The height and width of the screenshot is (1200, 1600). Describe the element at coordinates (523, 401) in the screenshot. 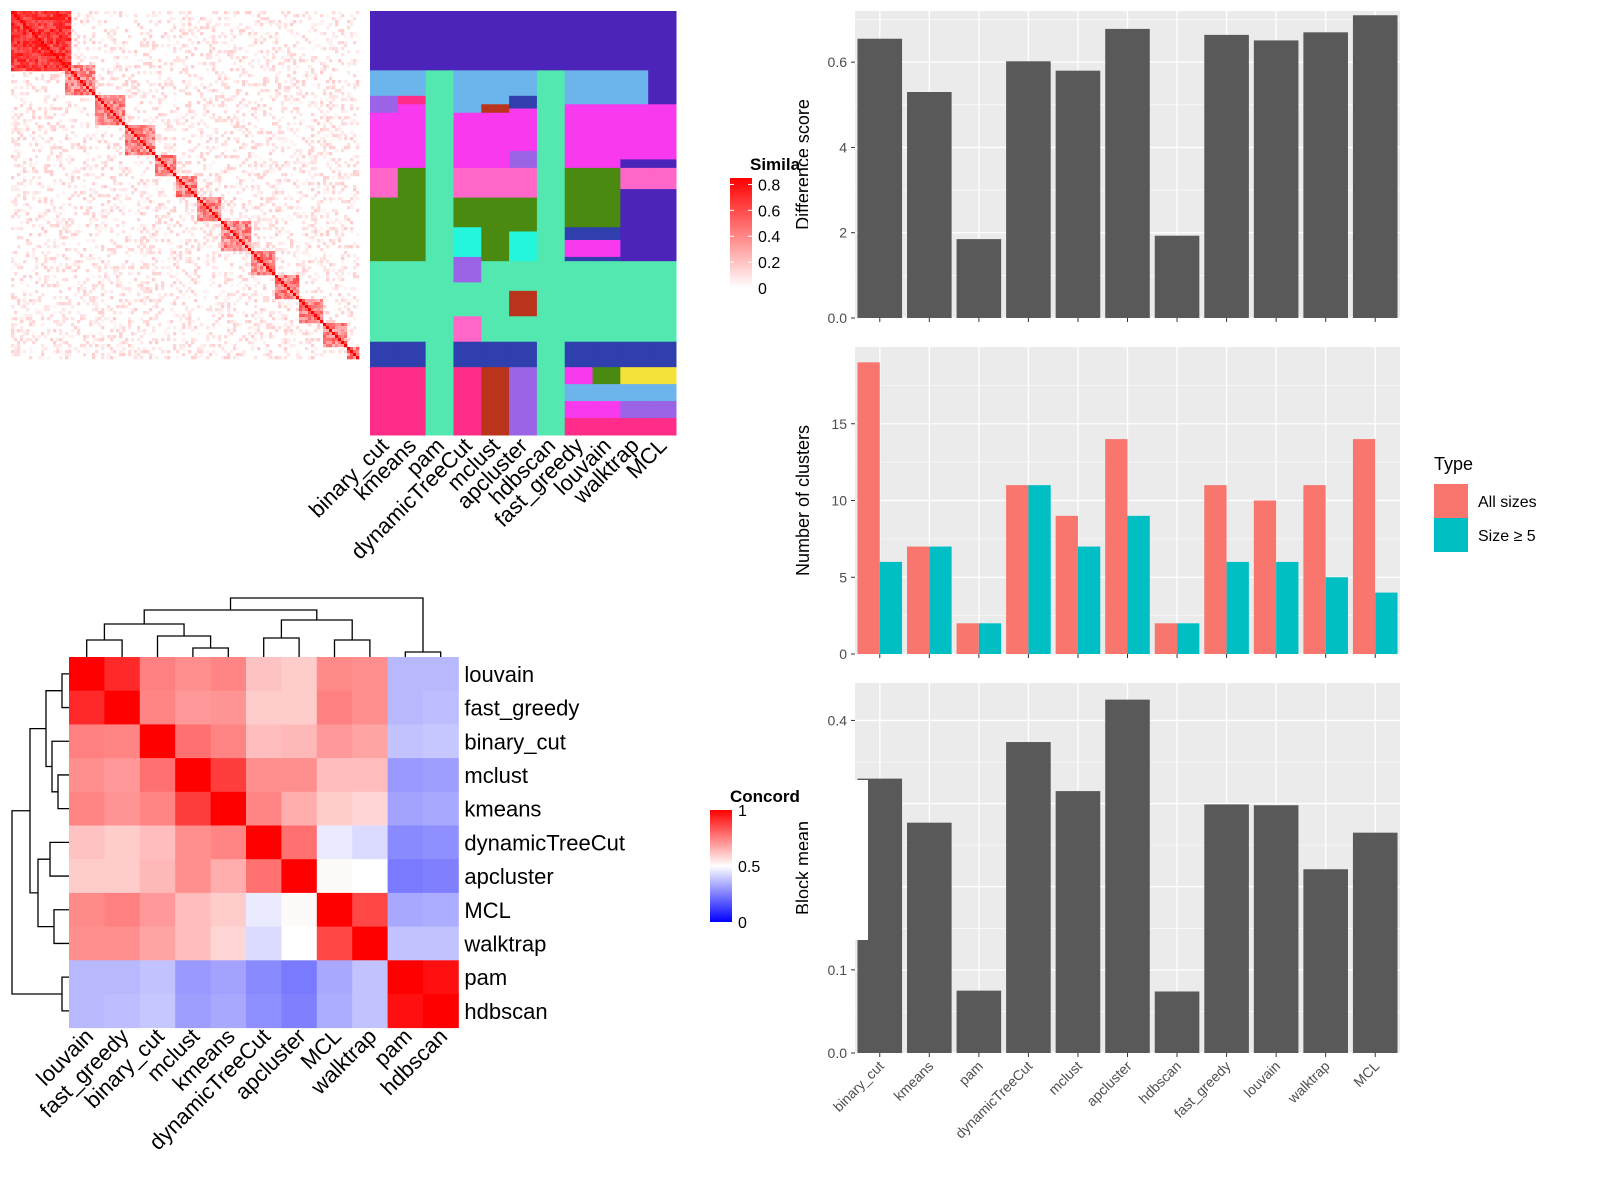

I see `assignment-cell` at that location.